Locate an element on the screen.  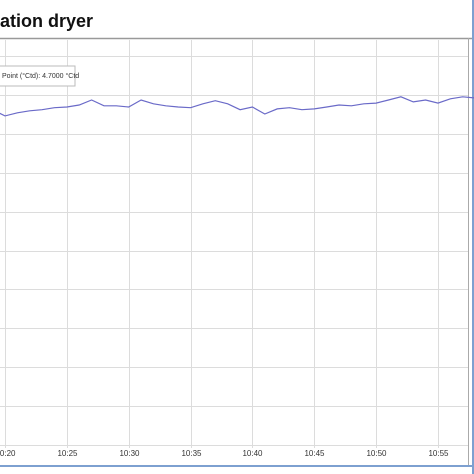
legend-text: Point (°Ctd): 4.7000 °Ctd is located at coordinates (40, 76).